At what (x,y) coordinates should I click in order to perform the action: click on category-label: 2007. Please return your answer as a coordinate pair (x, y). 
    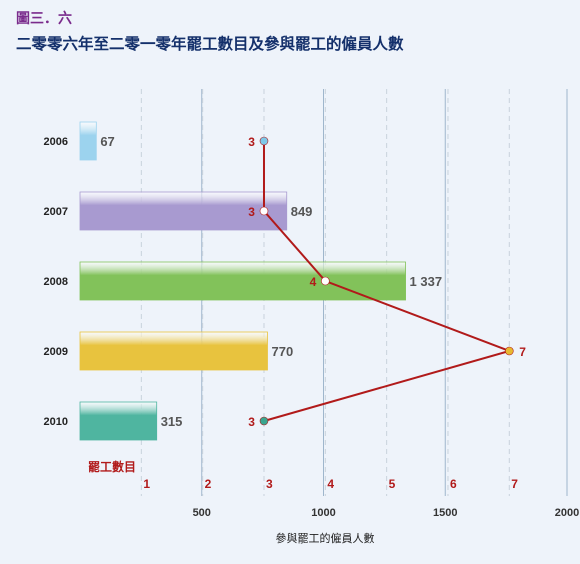
    Looking at the image, I should click on (56, 212).